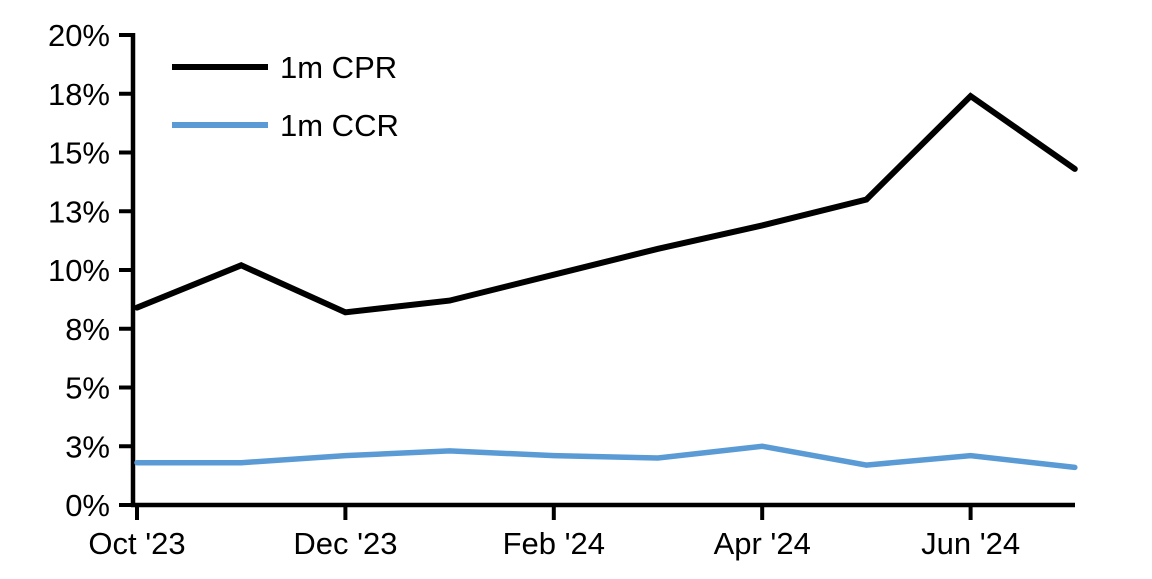 This screenshot has width=1152, height=579. I want to click on x-axis: Oct '23 Dec '23 Feb '24 Apr '24 Jun '24, so click(554, 533).